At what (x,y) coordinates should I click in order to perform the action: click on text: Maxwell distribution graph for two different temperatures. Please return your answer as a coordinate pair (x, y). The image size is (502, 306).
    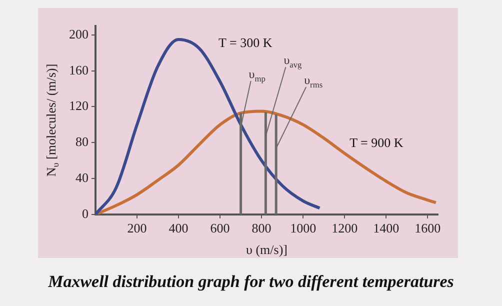
    Looking at the image, I should click on (251, 282).